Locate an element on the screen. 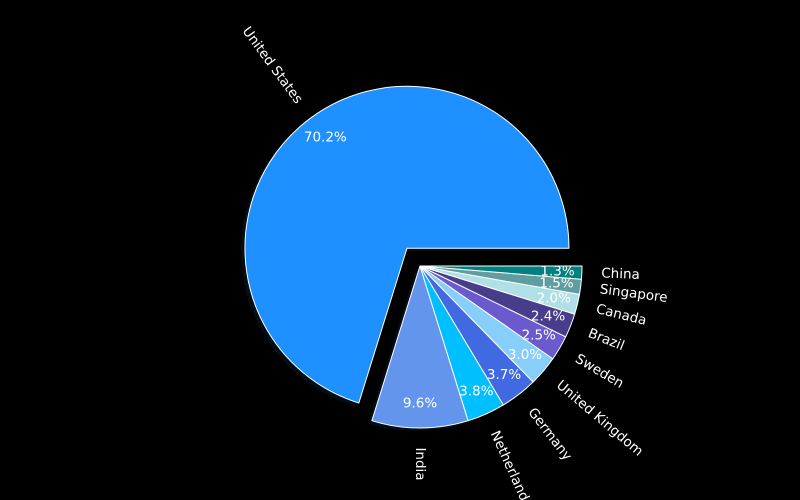  percent-label-india: 9.6% is located at coordinates (420, 404).